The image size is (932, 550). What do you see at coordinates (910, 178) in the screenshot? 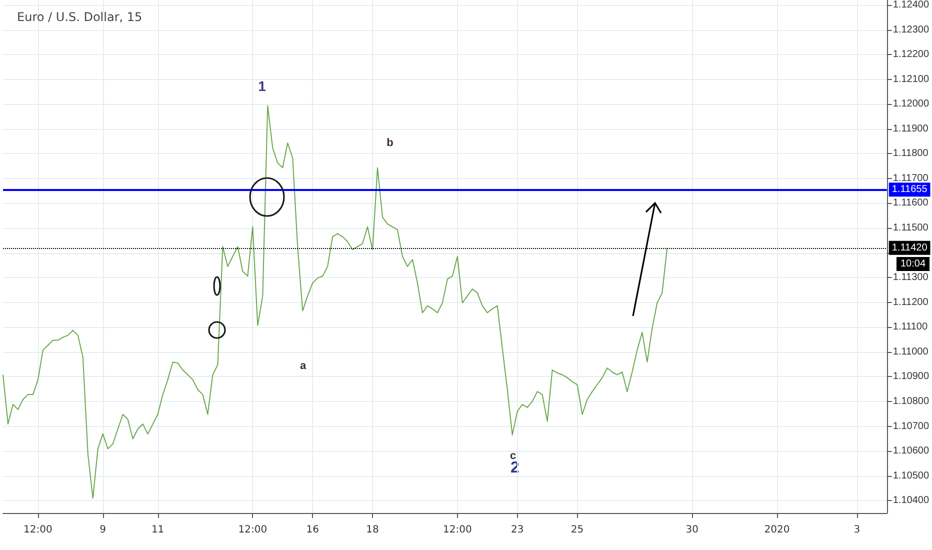
I see `y-tick-label: 1.11700` at bounding box center [910, 178].